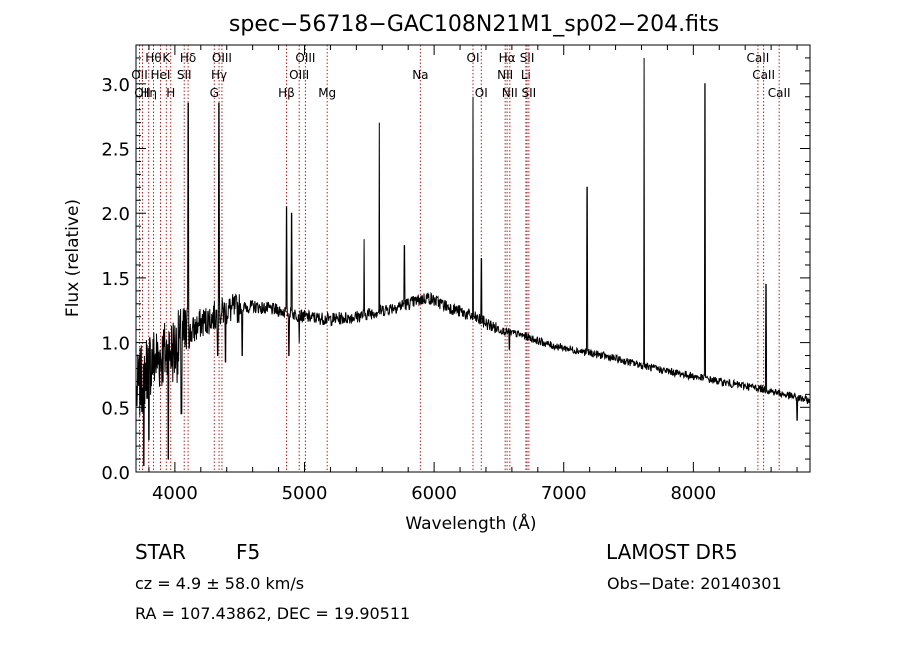 This screenshot has width=900, height=649. What do you see at coordinates (170, 93) in the screenshot?
I see `line-marker-label: H` at bounding box center [170, 93].